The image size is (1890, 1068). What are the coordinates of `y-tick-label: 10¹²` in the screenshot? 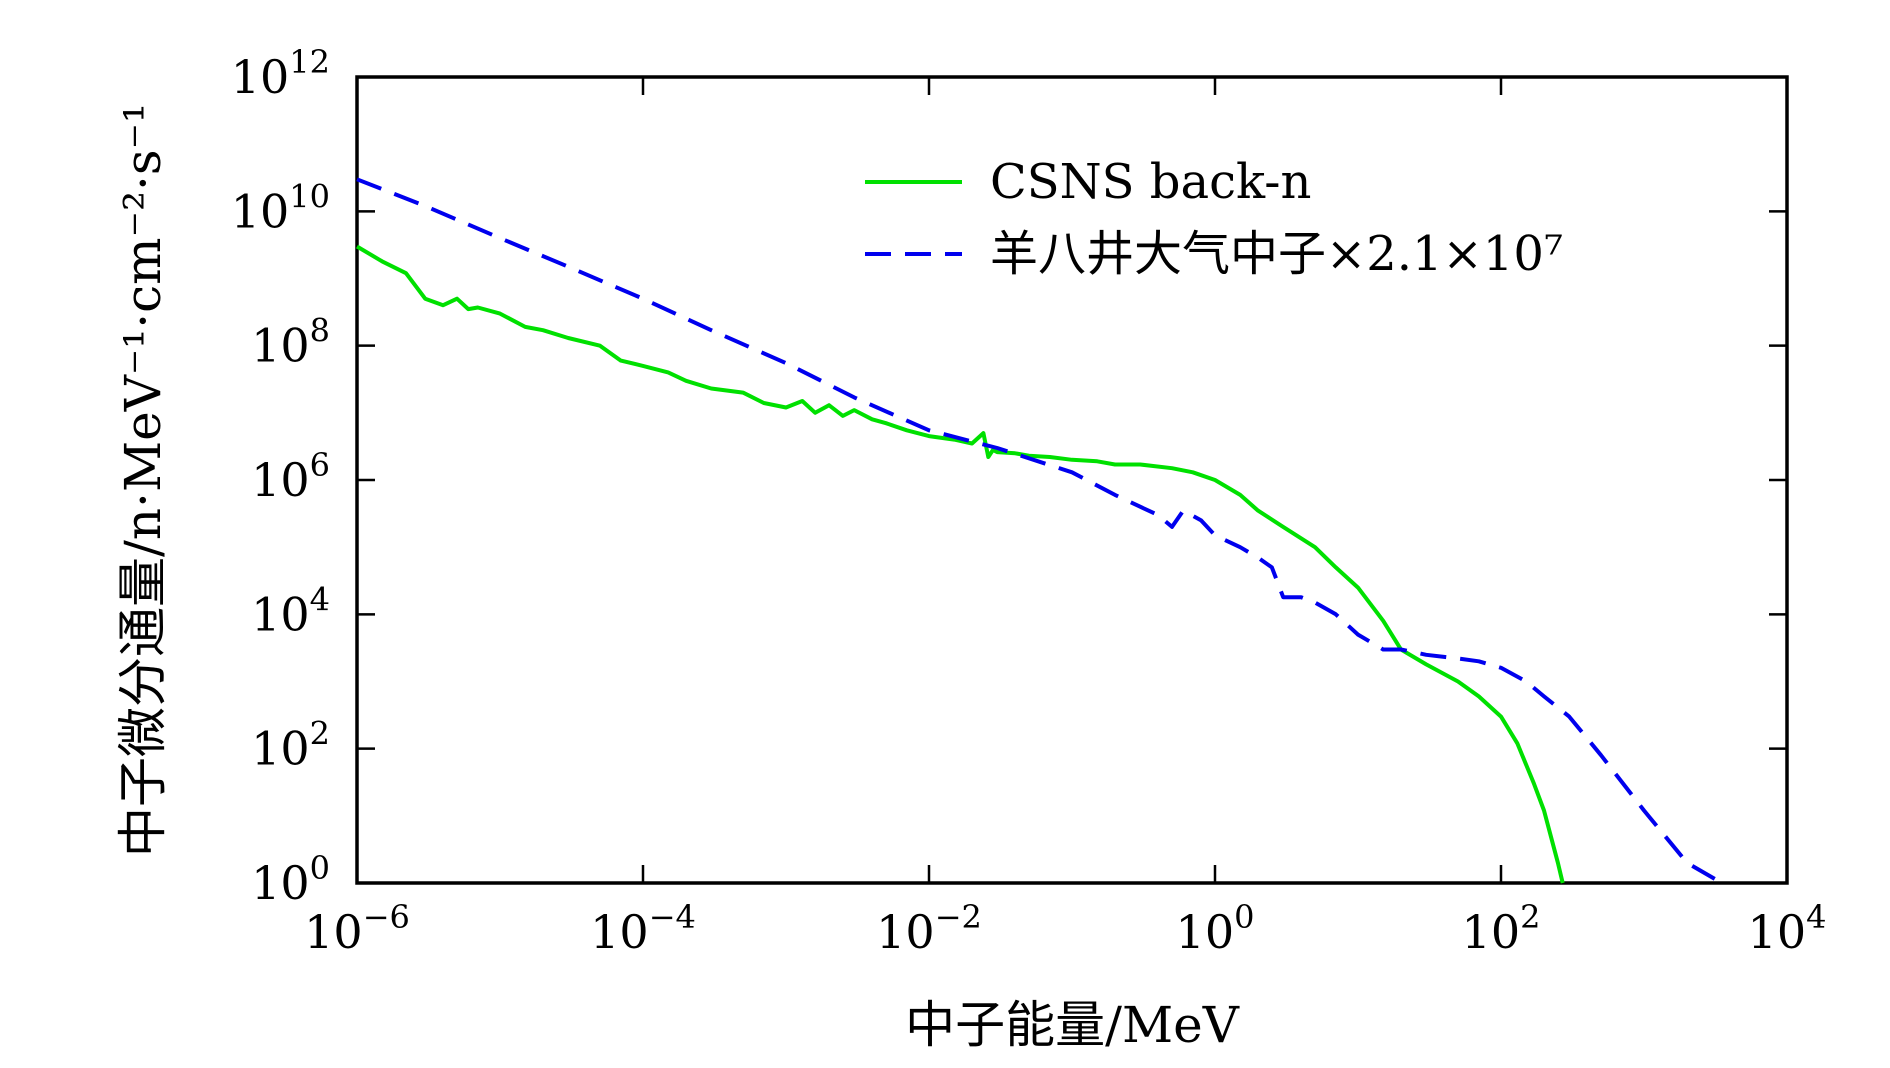 It's located at (280, 73).